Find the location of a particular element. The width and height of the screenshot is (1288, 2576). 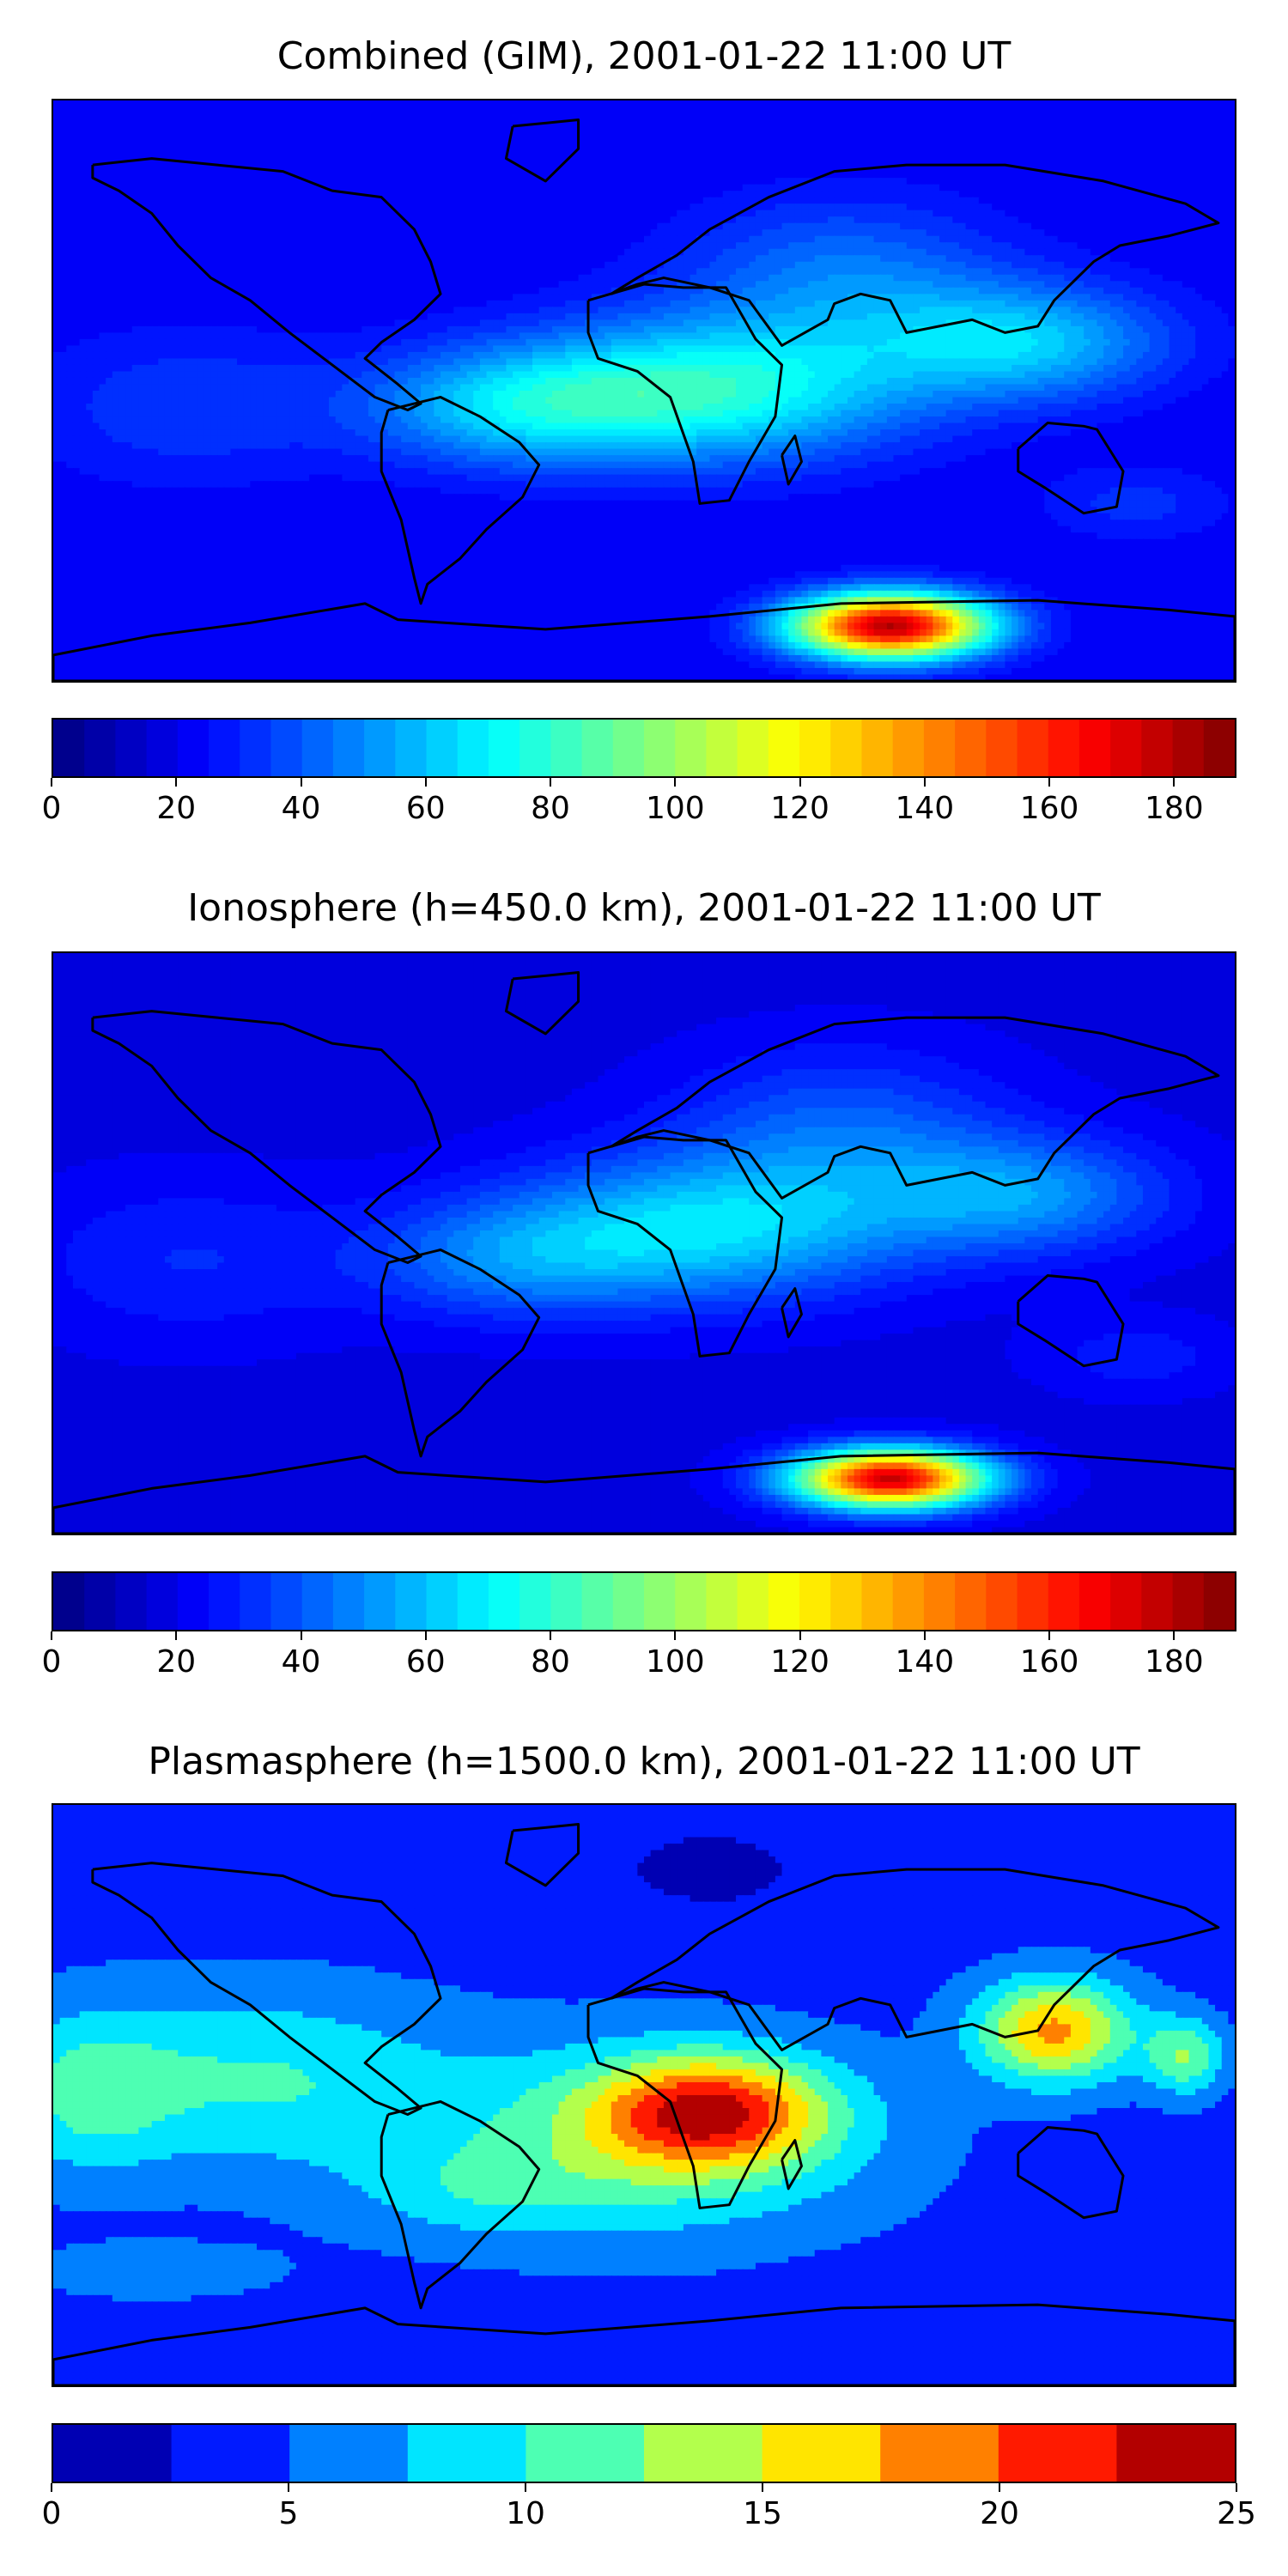

colorbar-tick-label: 0 is located at coordinates (52, 2514).